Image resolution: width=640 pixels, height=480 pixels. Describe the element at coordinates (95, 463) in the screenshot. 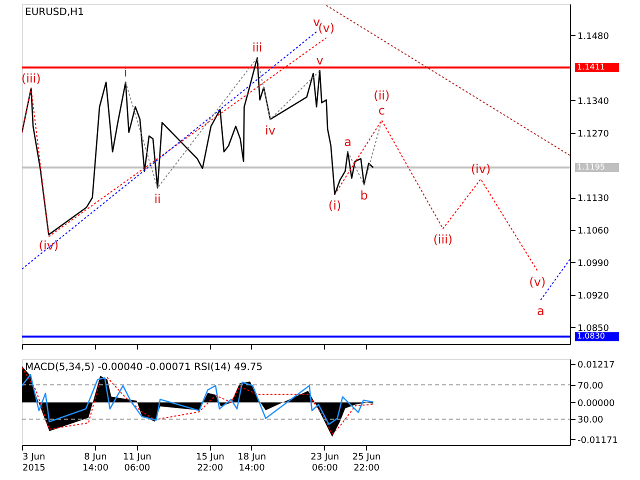

I see `x-tick-label: 8 Jun 14:00` at that location.